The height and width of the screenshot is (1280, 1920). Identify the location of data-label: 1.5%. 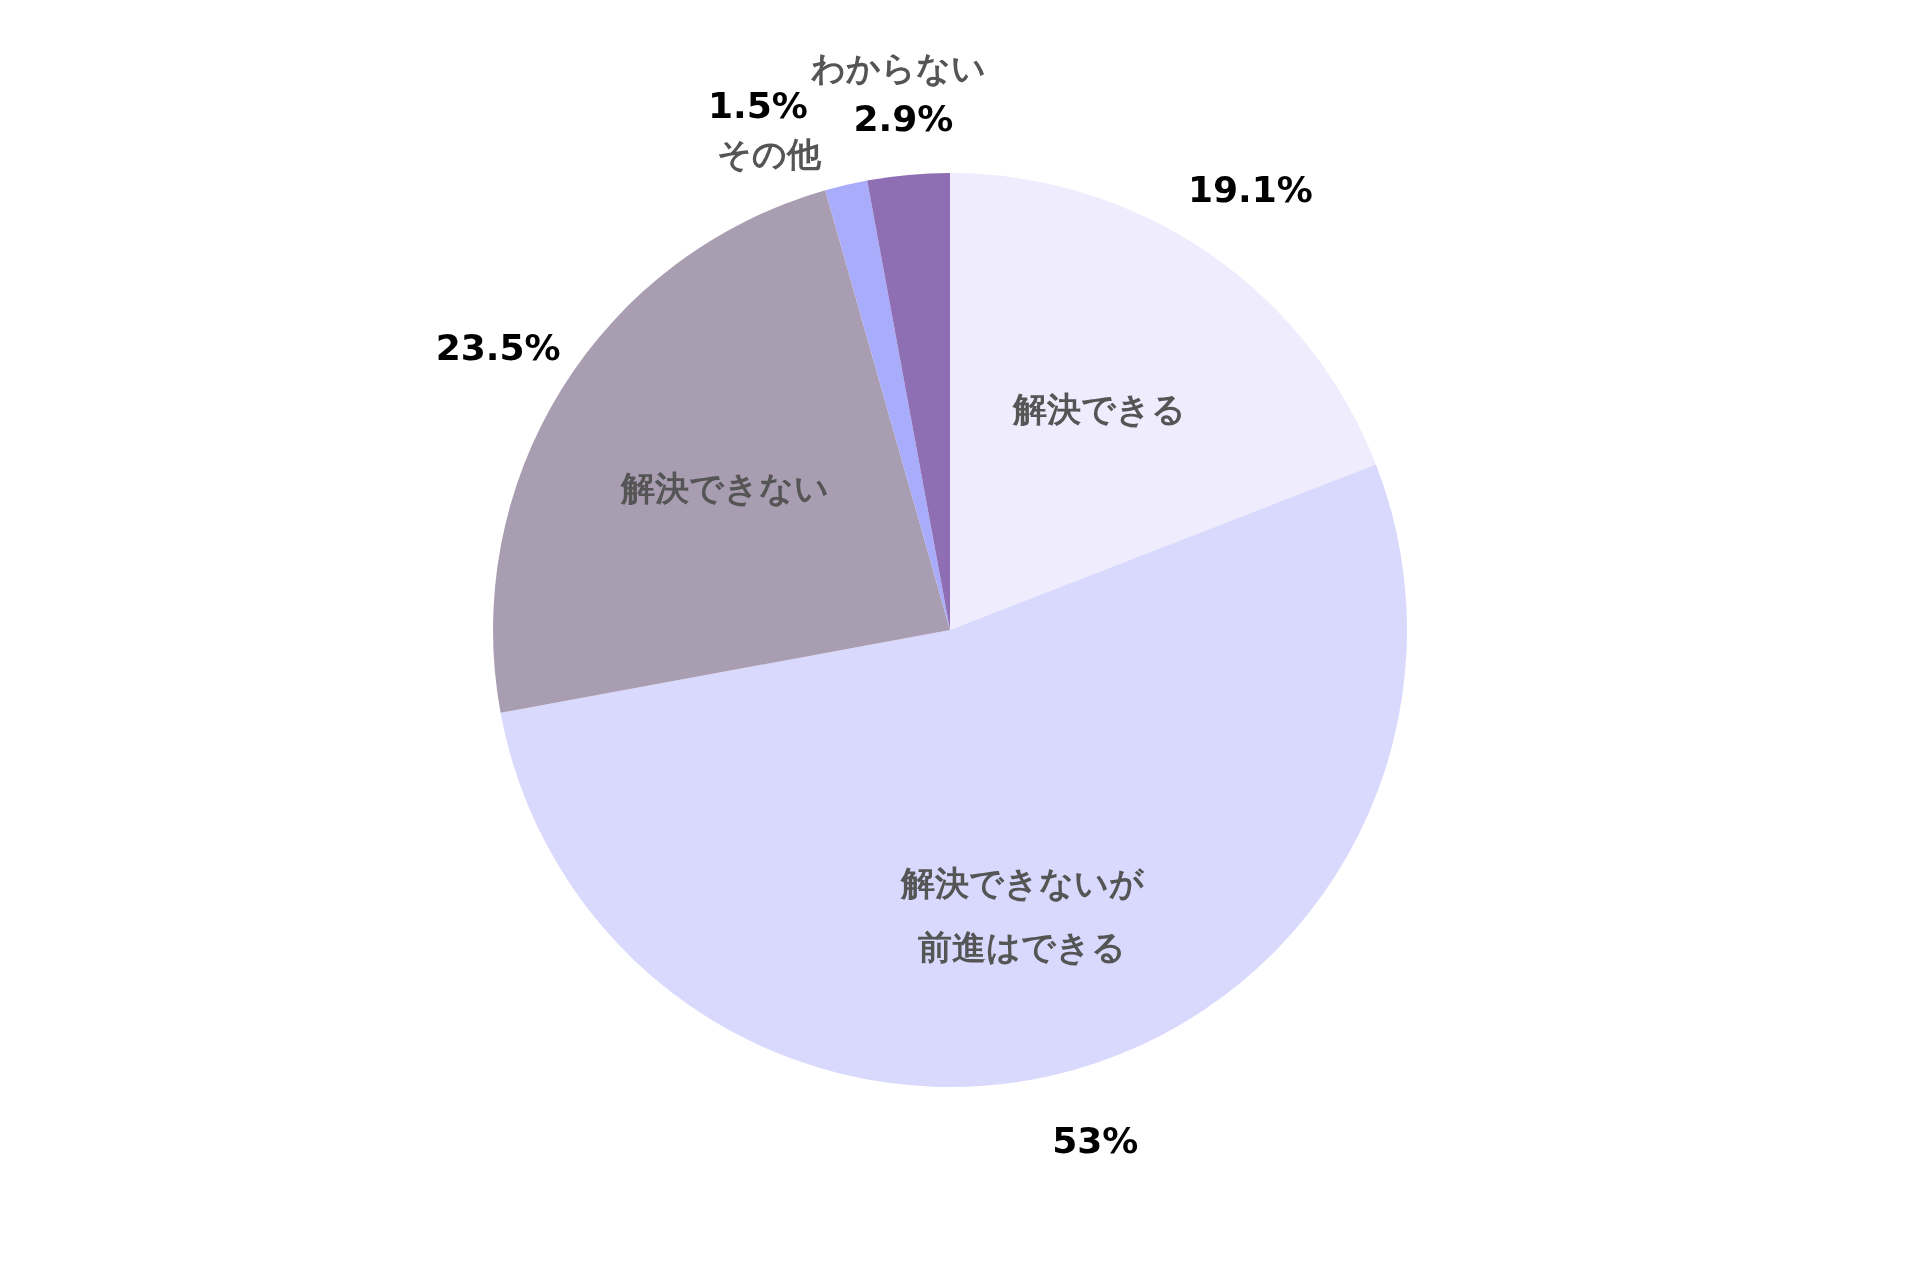
(758, 106).